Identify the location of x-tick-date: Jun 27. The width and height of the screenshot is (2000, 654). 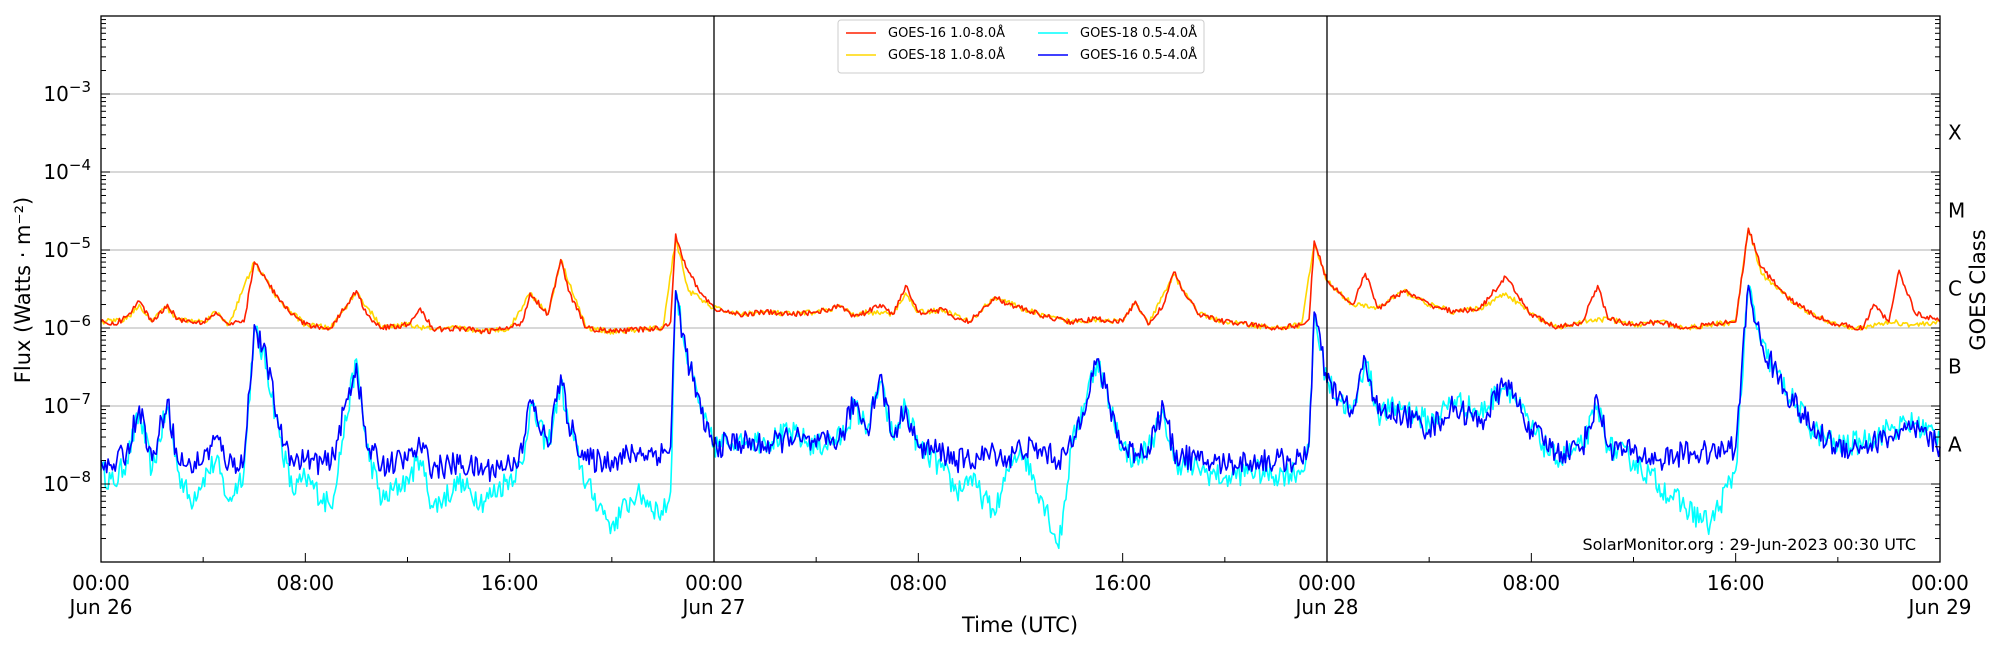
(712, 607).